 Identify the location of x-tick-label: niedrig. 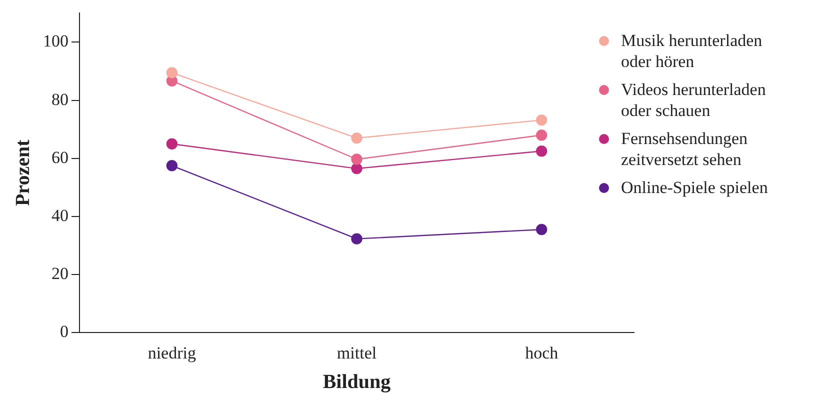
(172, 352).